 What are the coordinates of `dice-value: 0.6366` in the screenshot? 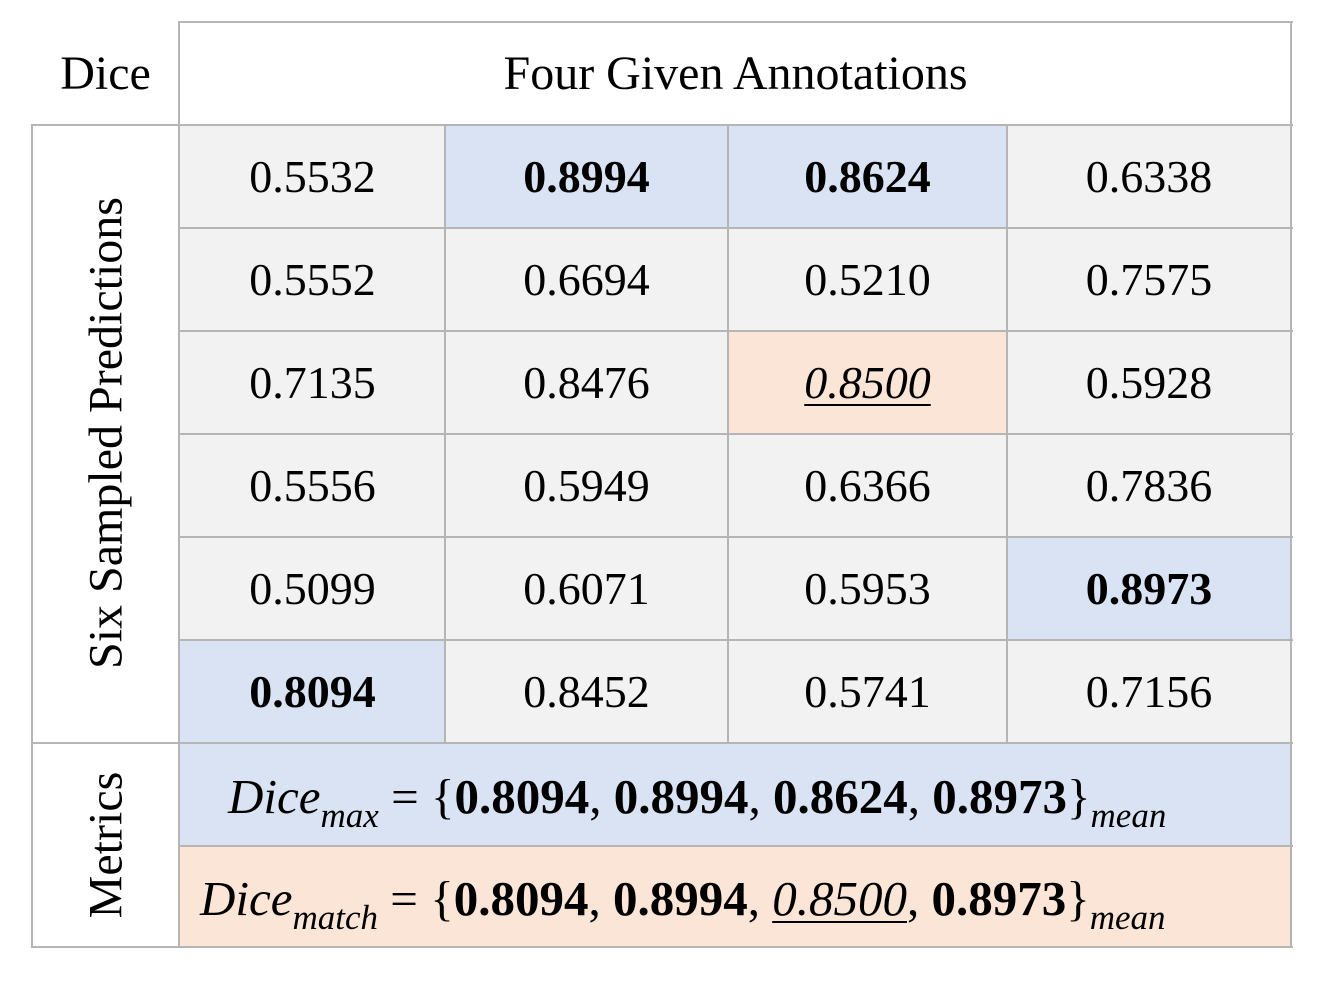 It's located at (867, 485).